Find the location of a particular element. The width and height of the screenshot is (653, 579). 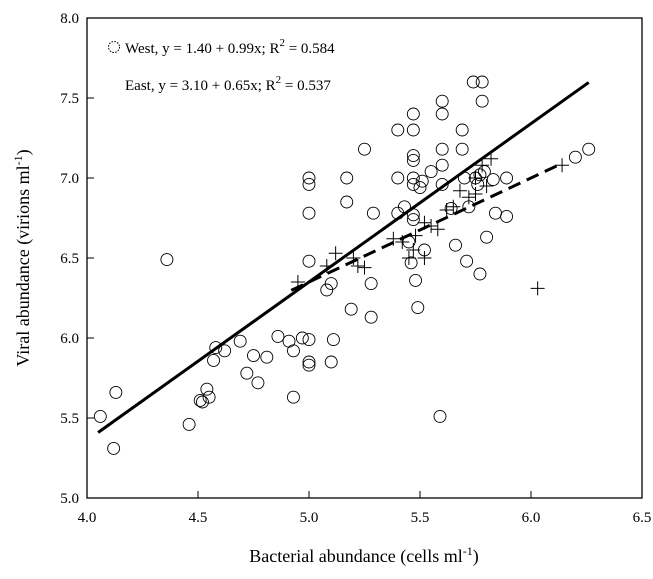

x-tick-label: 5.5 is located at coordinates (420, 518).